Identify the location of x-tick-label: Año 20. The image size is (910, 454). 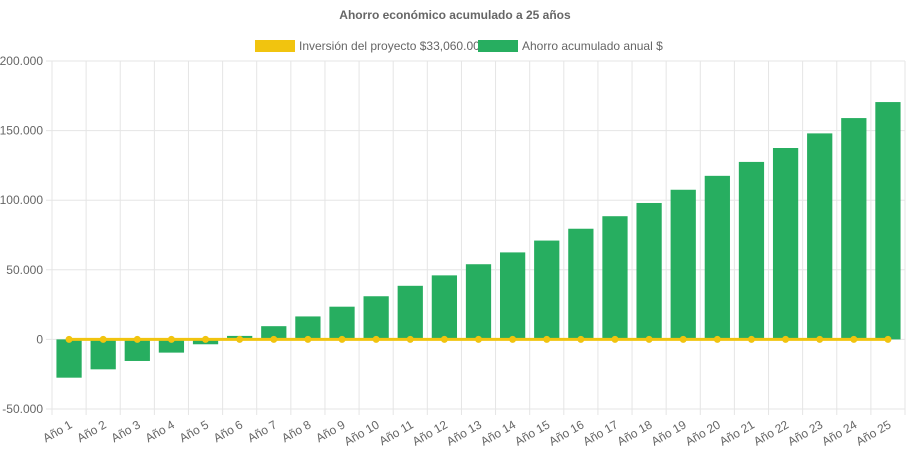
(703, 432).